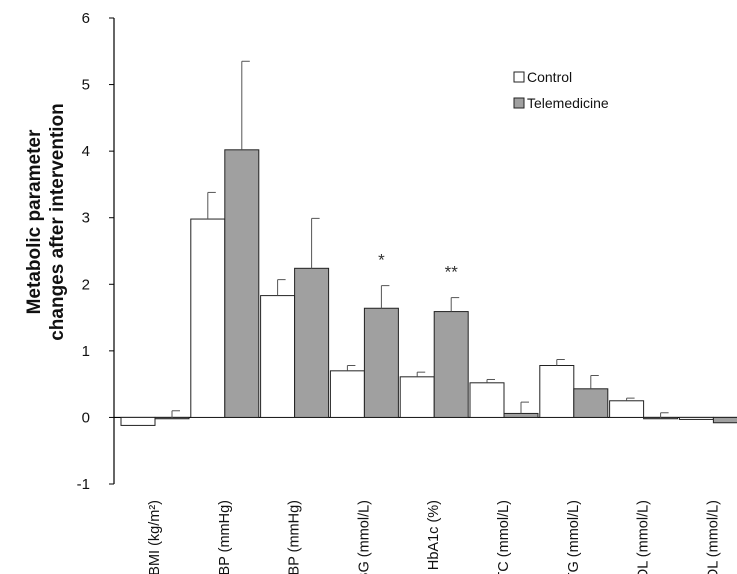 The width and height of the screenshot is (737, 574). What do you see at coordinates (574, 537) in the screenshot?
I see `x-category-label: TG (mmol/L)` at bounding box center [574, 537].